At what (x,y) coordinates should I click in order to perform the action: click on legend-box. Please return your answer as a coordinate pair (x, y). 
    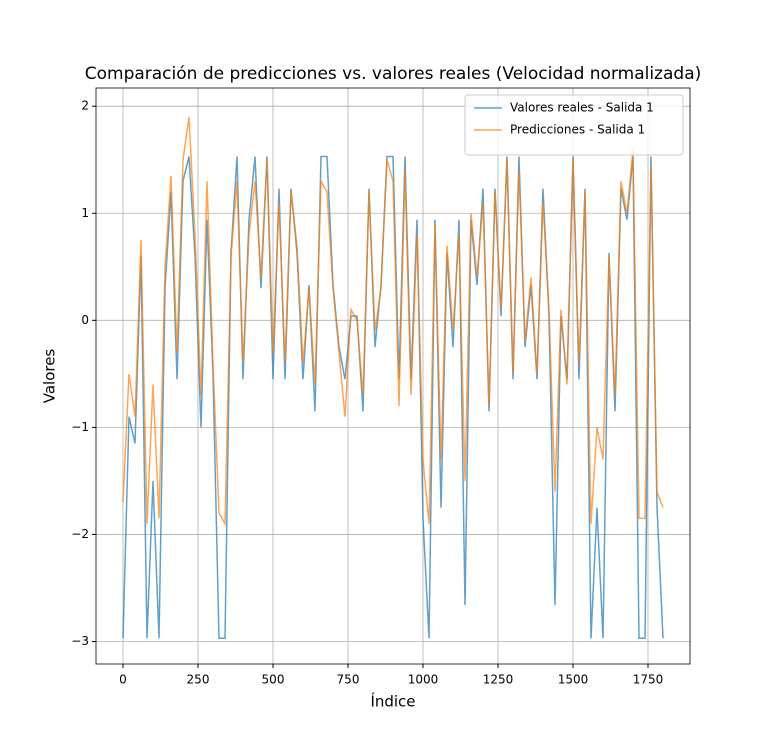
    Looking at the image, I should click on (574, 125).